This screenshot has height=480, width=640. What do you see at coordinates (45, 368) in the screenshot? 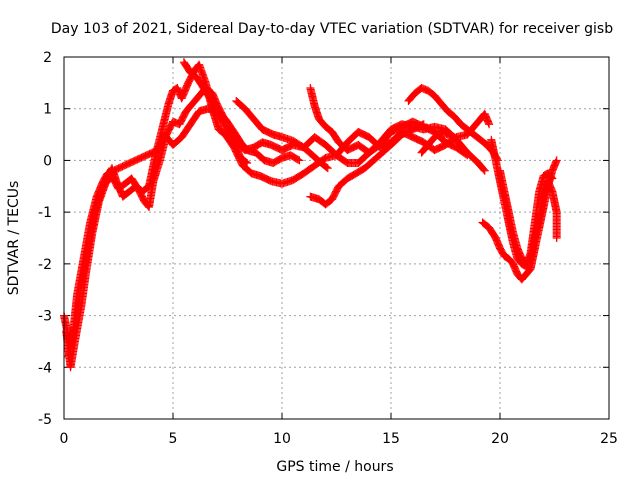
I see `y-tick-label: -4` at bounding box center [45, 368].